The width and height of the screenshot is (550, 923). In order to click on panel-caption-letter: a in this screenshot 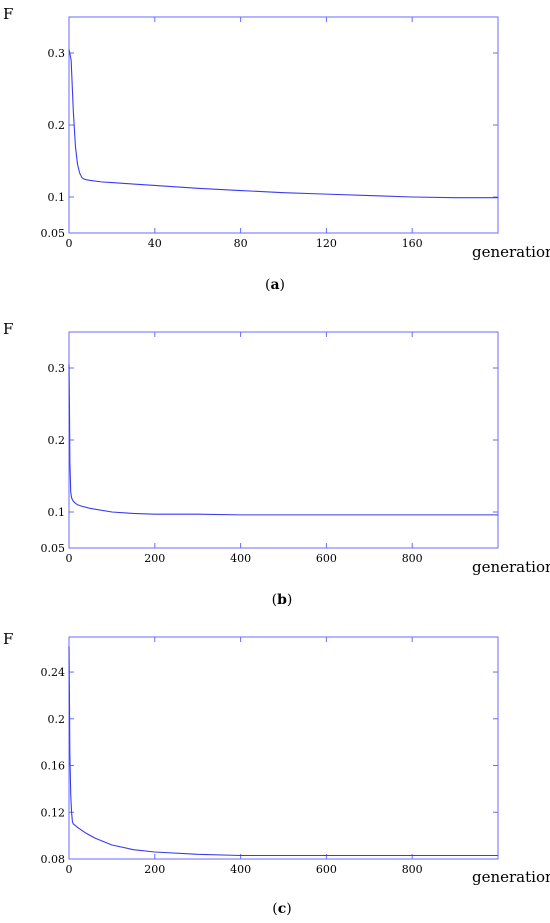, I will do `click(274, 285)`.